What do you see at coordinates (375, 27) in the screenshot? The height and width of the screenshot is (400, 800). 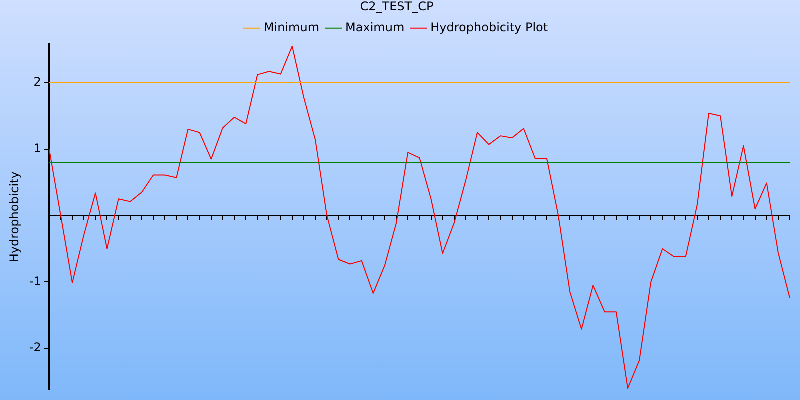 I see `legend-label: Maximum` at bounding box center [375, 27].